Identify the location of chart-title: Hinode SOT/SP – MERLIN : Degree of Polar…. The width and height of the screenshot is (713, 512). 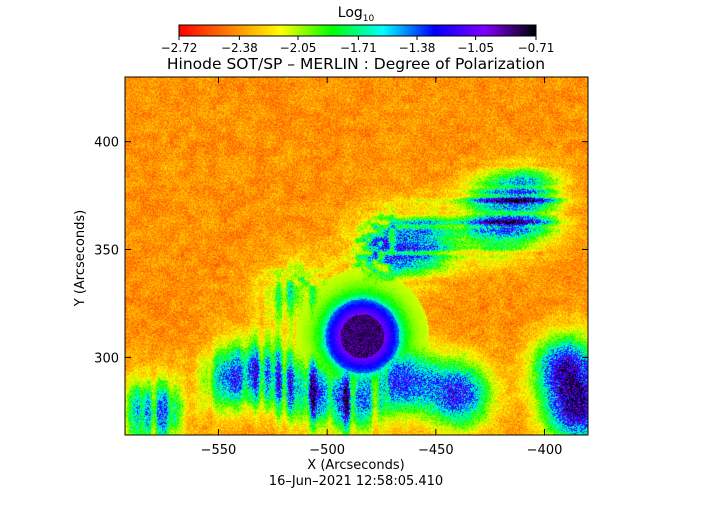
(356, 64).